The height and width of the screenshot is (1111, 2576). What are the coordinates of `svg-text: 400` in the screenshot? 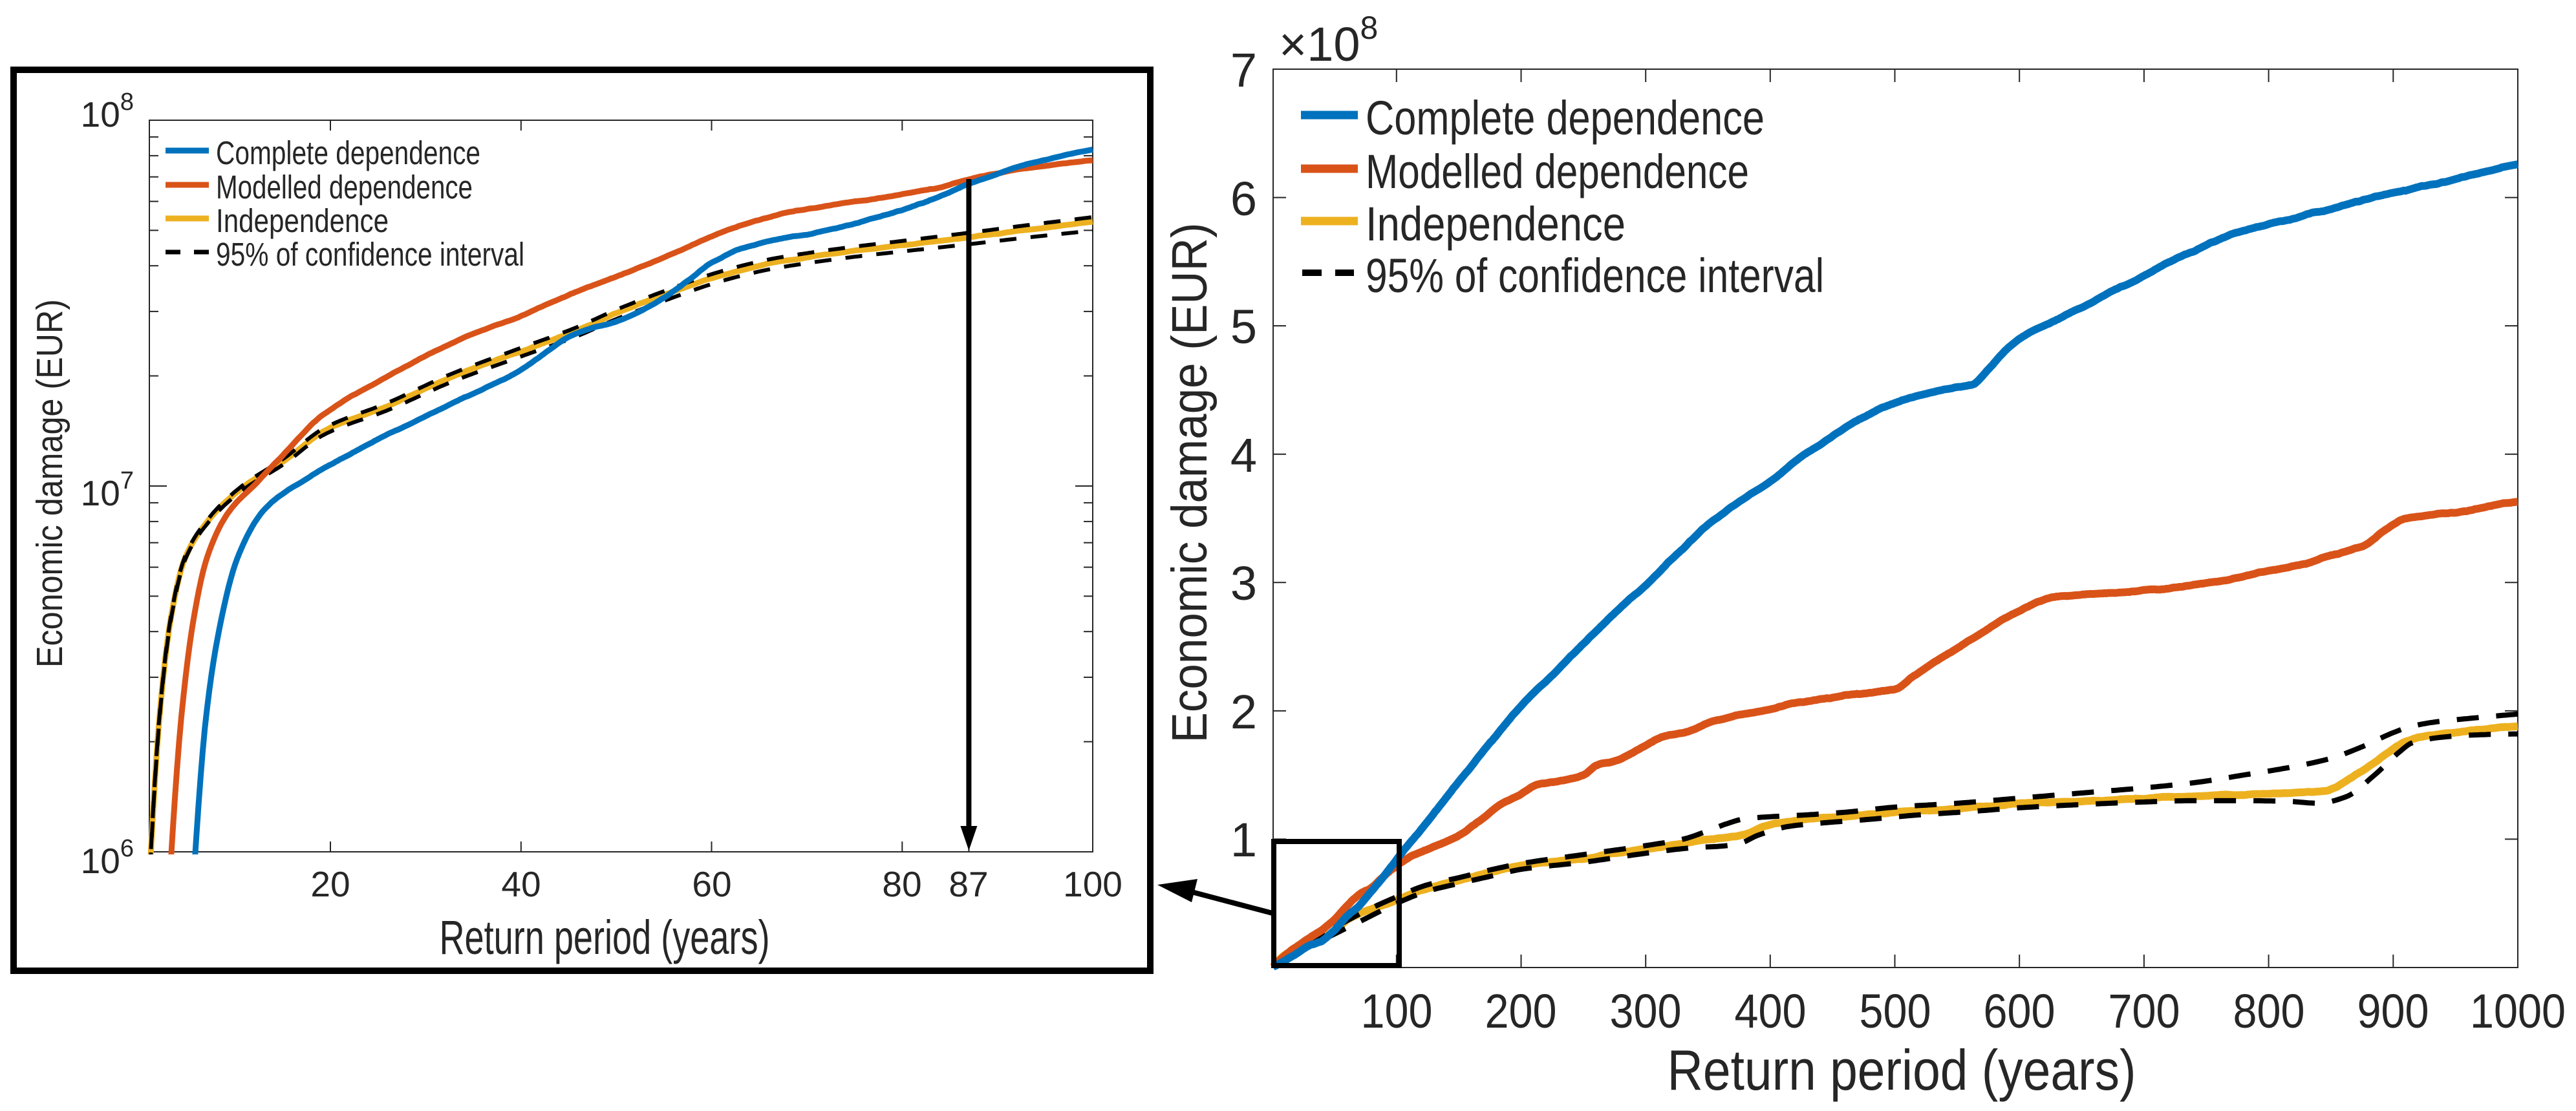 It's located at (1771, 1011).